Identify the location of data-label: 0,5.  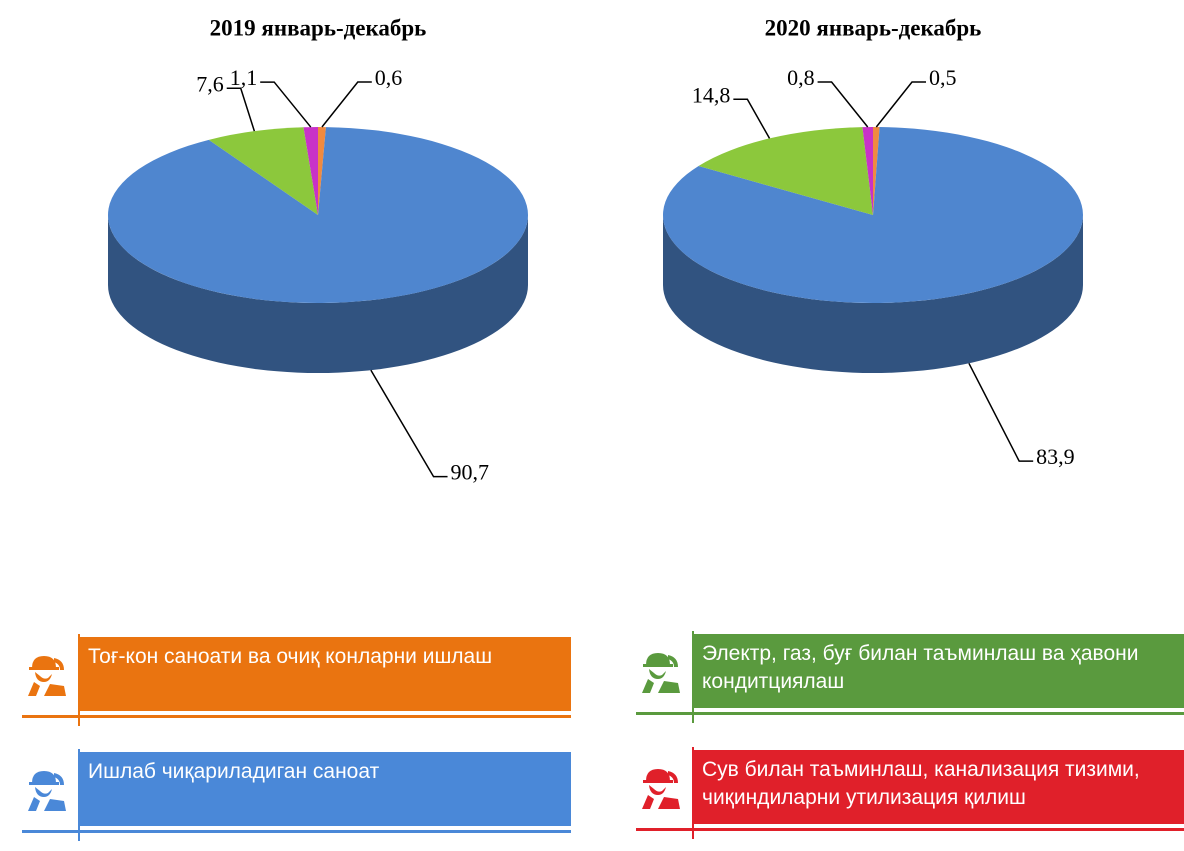
(943, 77).